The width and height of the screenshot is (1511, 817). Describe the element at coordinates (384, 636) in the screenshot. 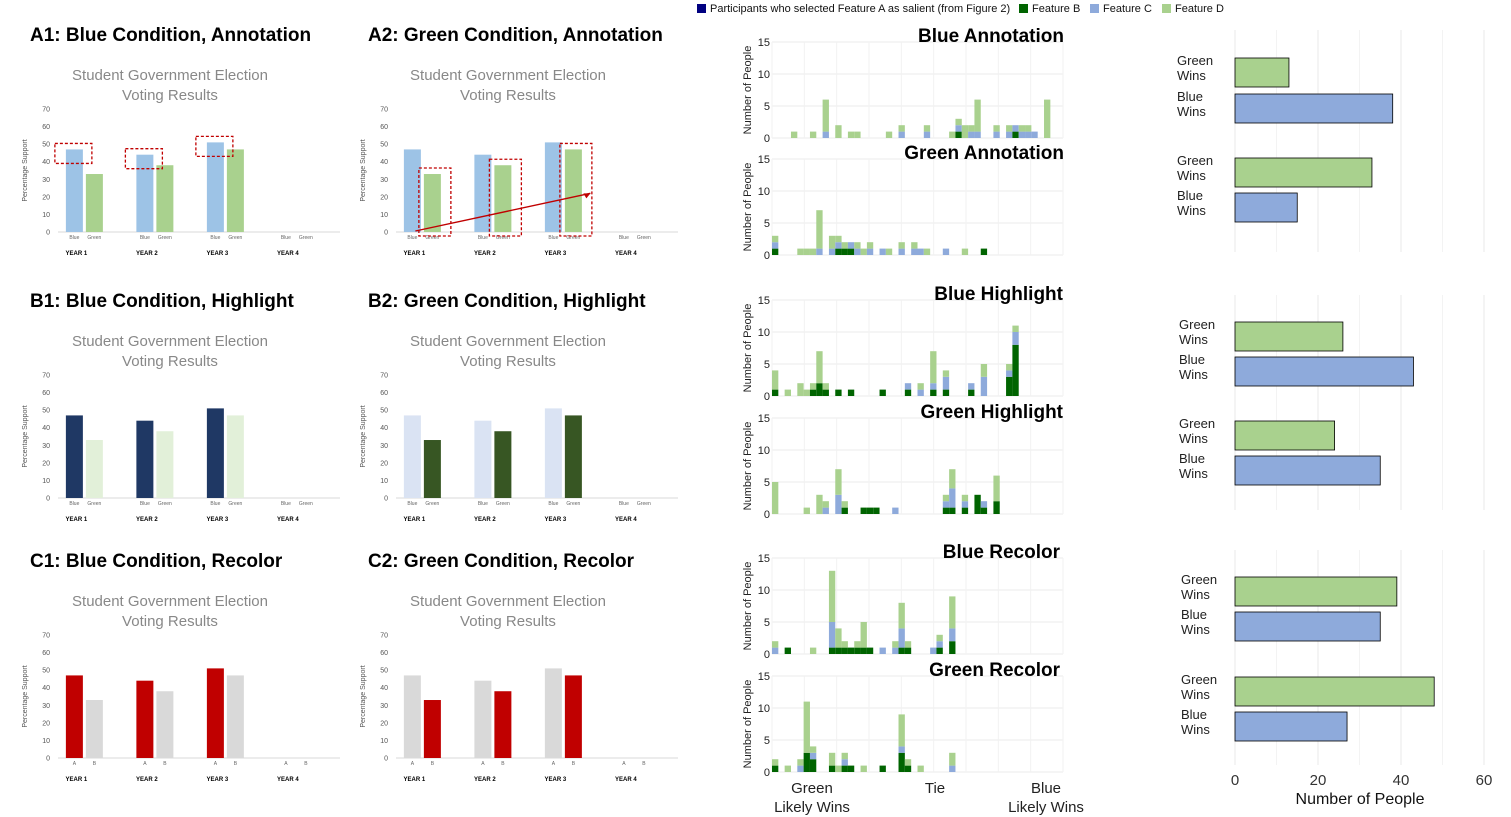

I see `y-tick-label: 70` at that location.